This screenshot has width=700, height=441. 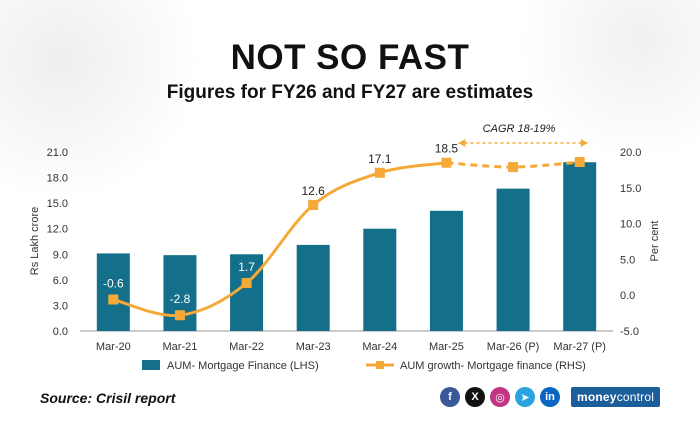 What do you see at coordinates (493, 366) in the screenshot?
I see `legend-label-line: AUM growth- Mortgage finance (RHS)` at bounding box center [493, 366].